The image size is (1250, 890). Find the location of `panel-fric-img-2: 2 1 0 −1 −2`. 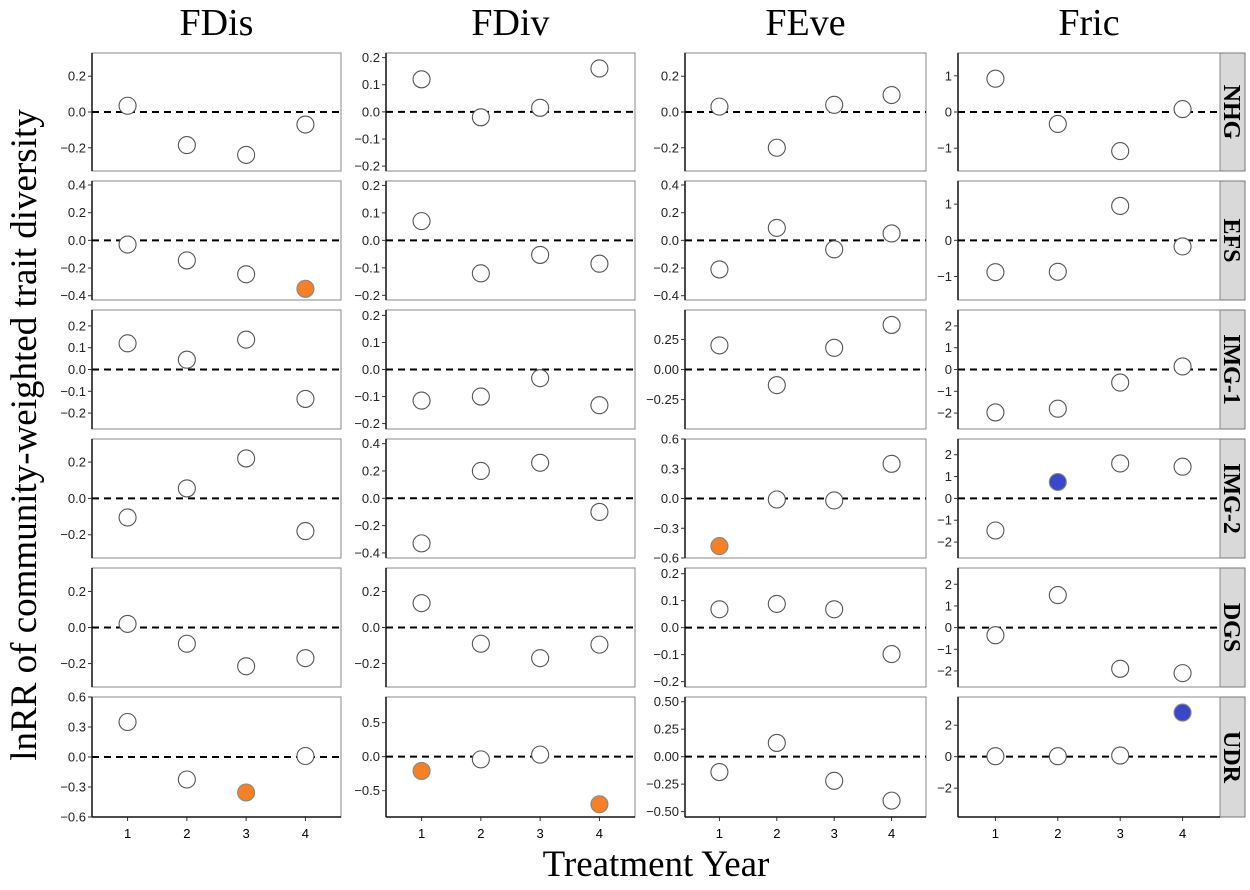

panel-fric-img-2: 2 1 0 −1 −2 is located at coordinates (1079, 498).